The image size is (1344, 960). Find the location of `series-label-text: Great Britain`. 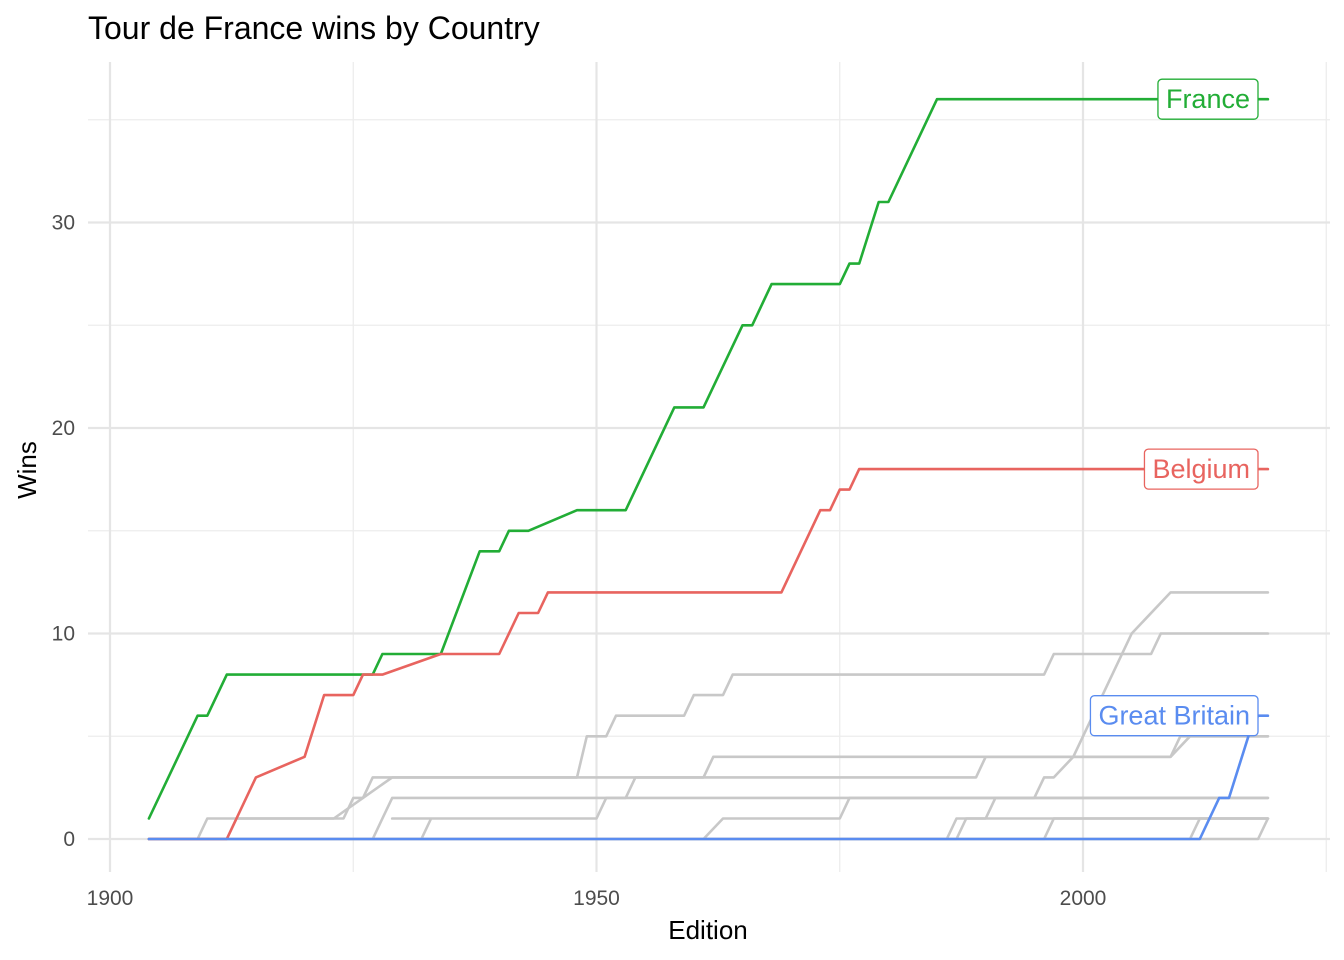

series-label-text: Great Britain is located at coordinates (1174, 716).